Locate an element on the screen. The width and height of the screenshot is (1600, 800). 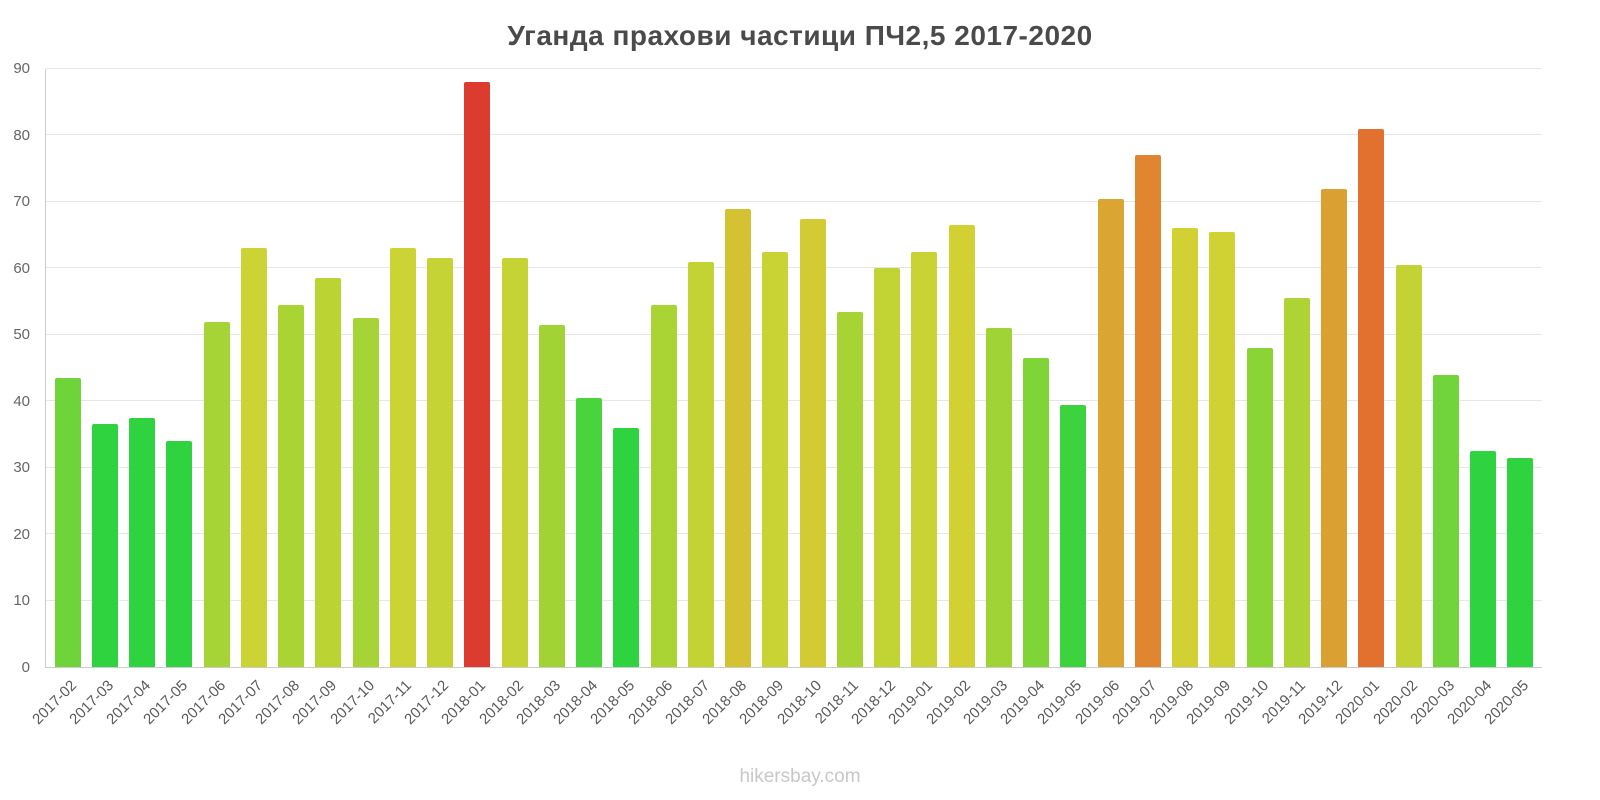
bar-slot: 2018-05 is located at coordinates (616, 398).